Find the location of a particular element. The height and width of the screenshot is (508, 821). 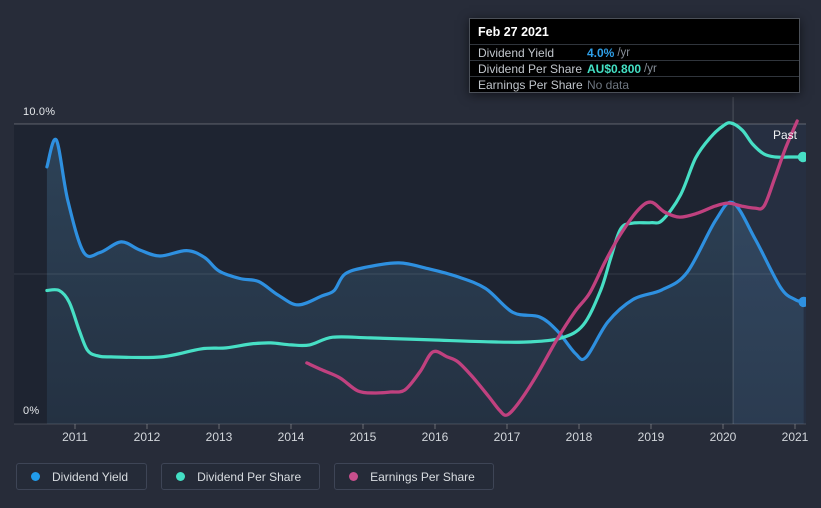

x-axis-label-2011: 2011 is located at coordinates (75, 437).